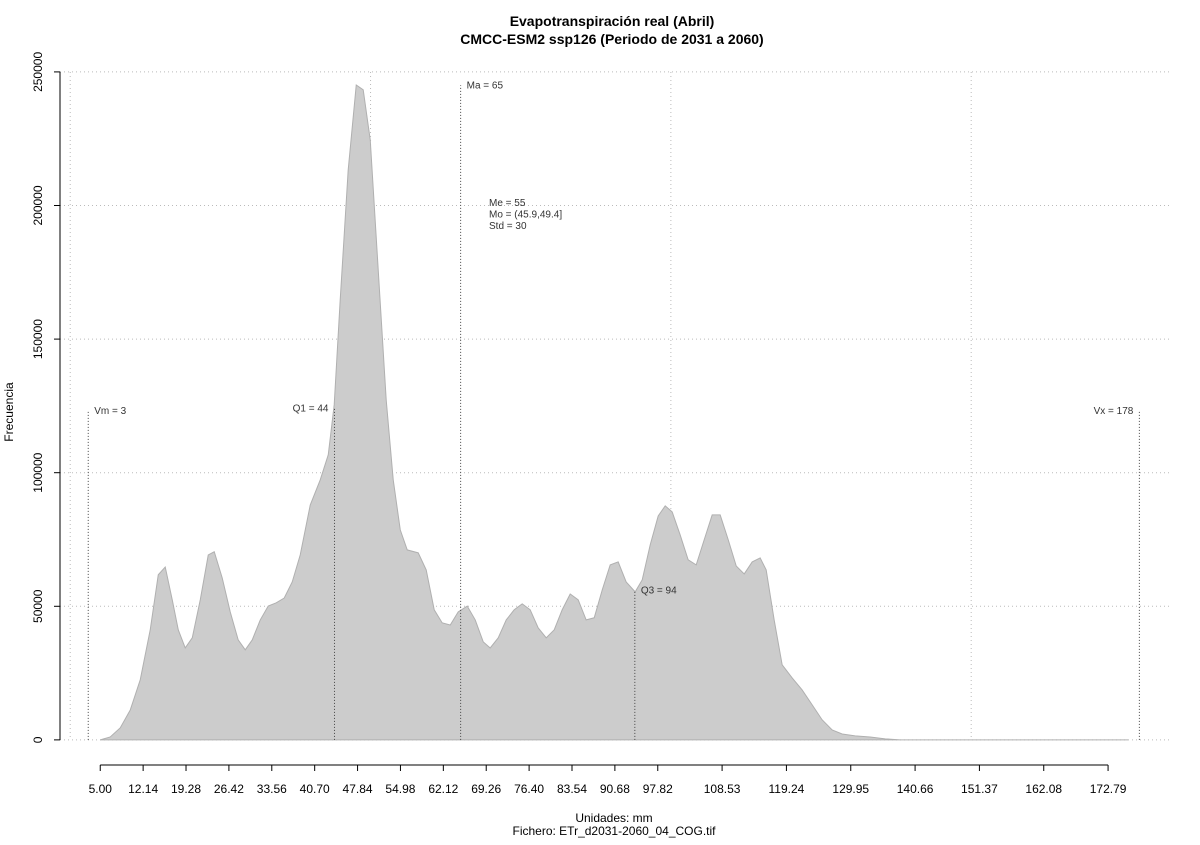 This screenshot has height=845, width=1200. What do you see at coordinates (400, 789) in the screenshot?
I see `x-tick-label: 54.98` at bounding box center [400, 789].